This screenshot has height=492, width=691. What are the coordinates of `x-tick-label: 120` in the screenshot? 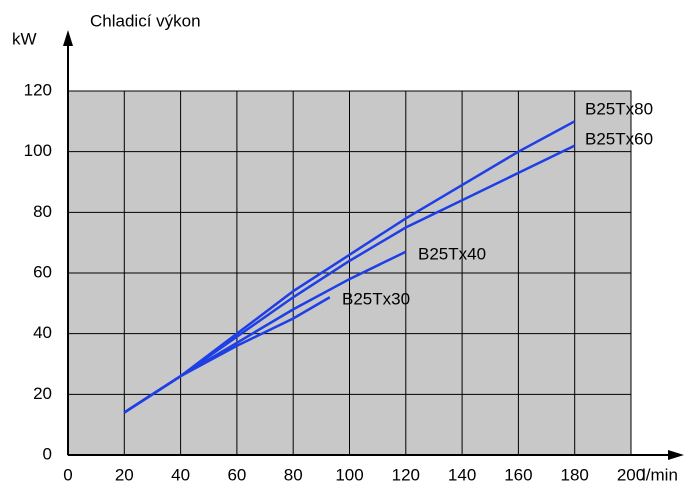 It's located at (406, 474).